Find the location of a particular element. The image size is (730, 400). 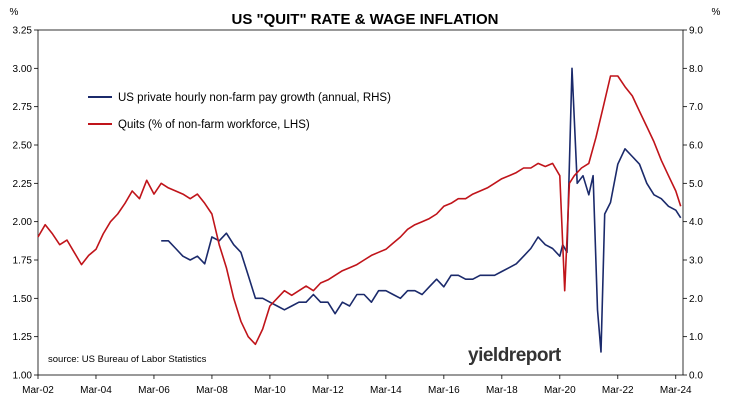

right-tick-label: 5.0 is located at coordinates (696, 184).